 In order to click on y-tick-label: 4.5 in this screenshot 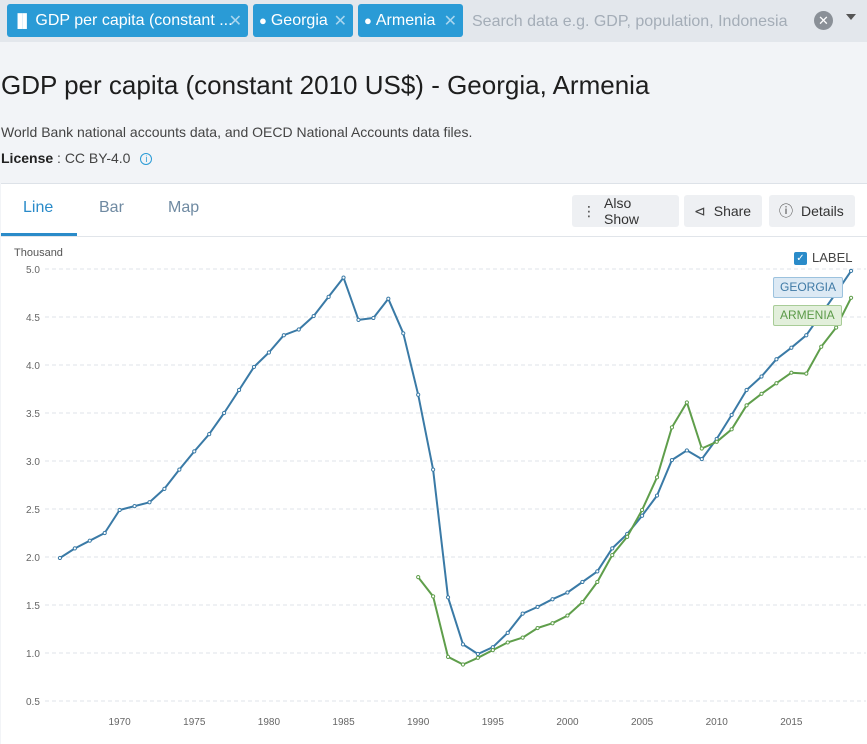, I will do `click(33, 318)`.